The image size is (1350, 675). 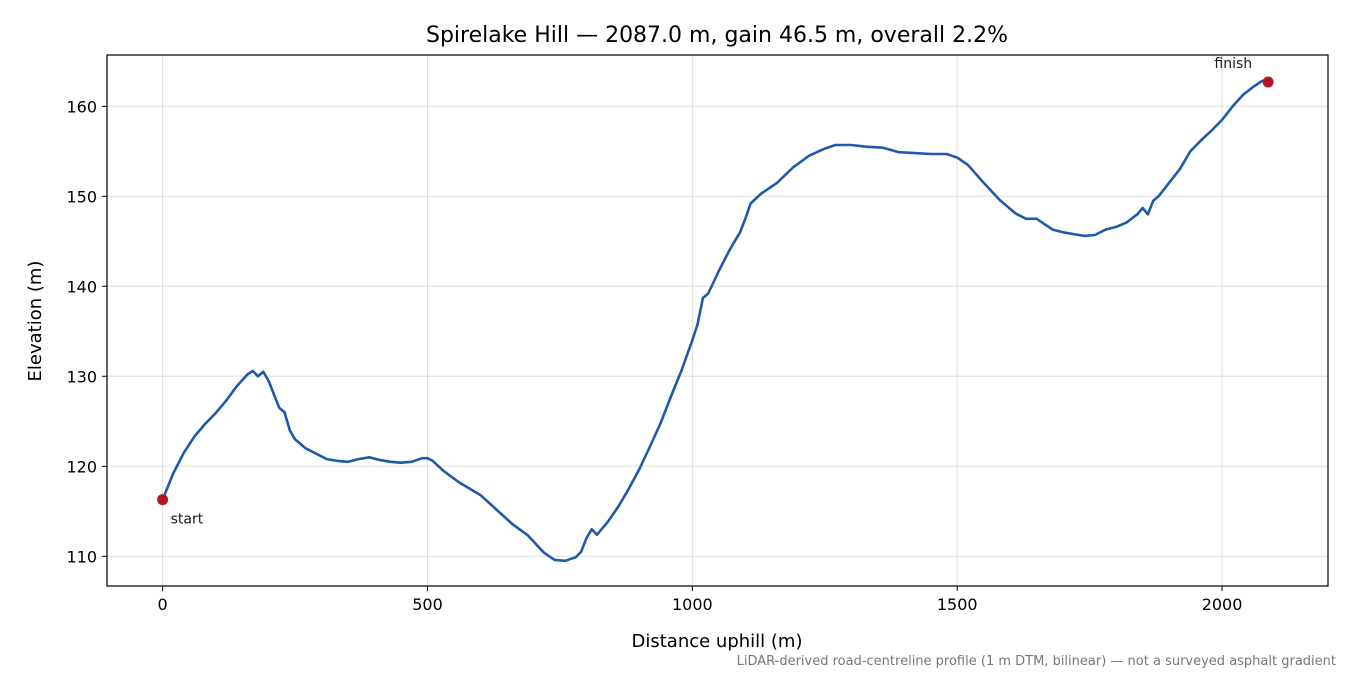 What do you see at coordinates (717, 641) in the screenshot?
I see `x-axis-label: Distance uphill (m)` at bounding box center [717, 641].